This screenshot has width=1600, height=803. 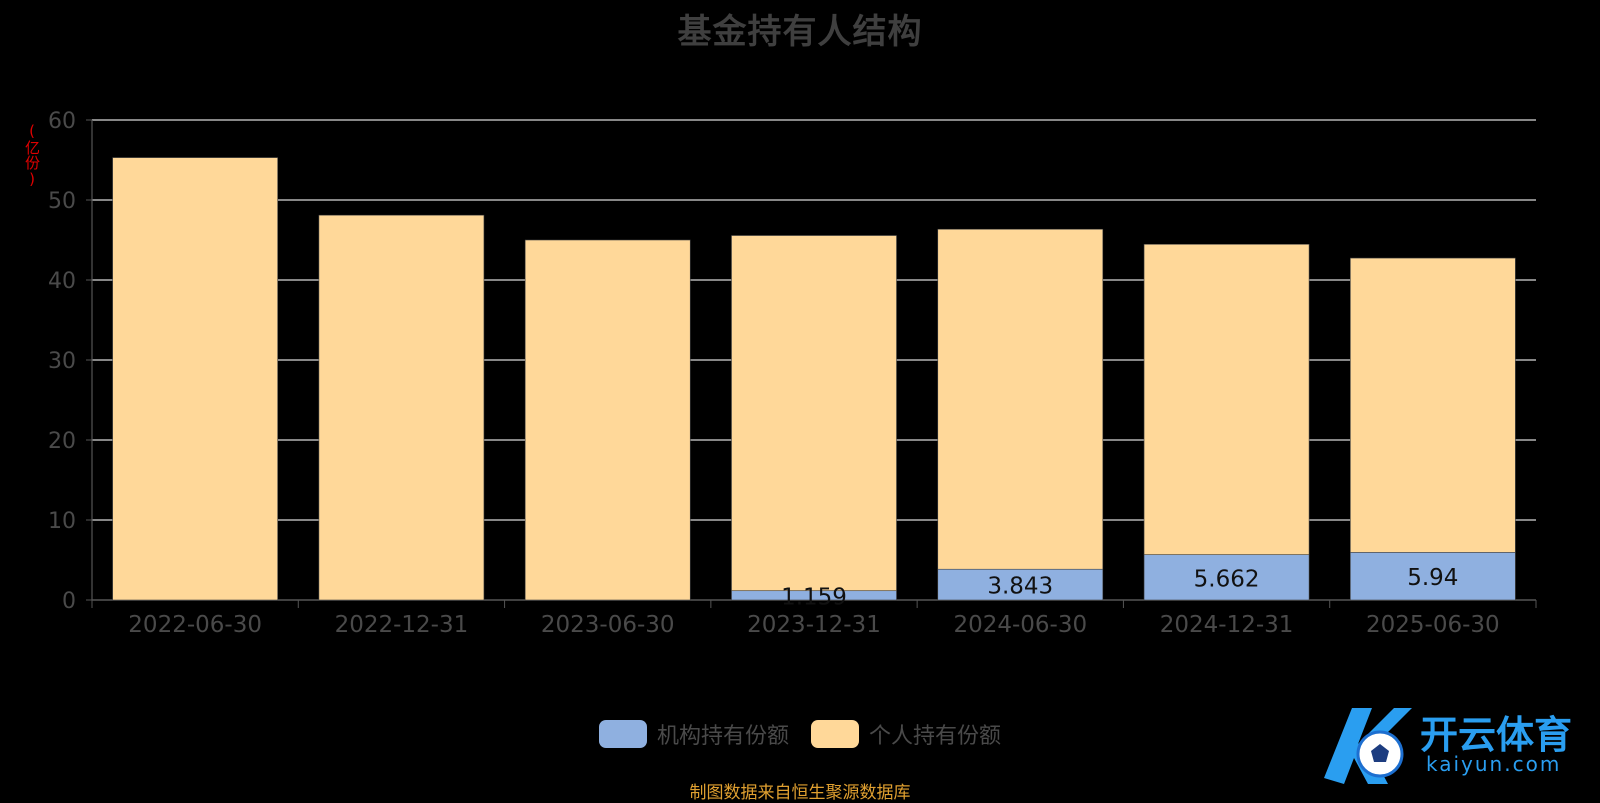 I want to click on kaiyun-logo: 开云体育 kaiyun.com, so click(x=1454, y=745).